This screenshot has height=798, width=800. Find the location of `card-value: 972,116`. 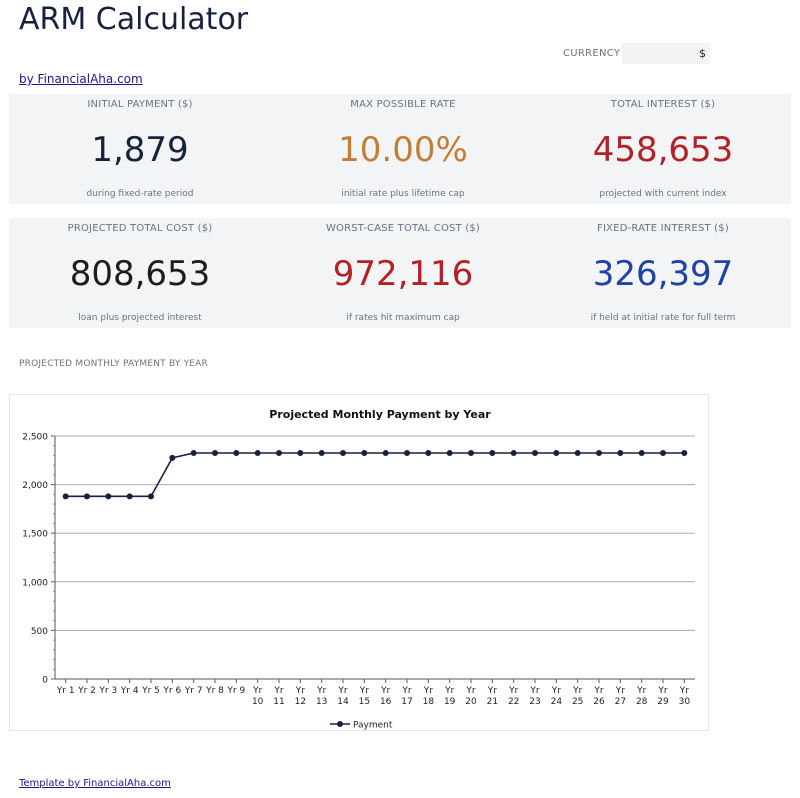

card-value: 972,116 is located at coordinates (403, 274).